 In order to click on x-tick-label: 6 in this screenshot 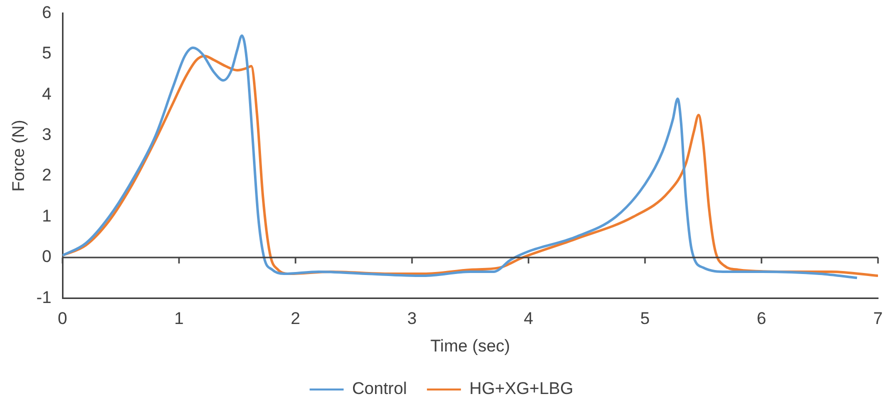, I will do `click(761, 318)`.